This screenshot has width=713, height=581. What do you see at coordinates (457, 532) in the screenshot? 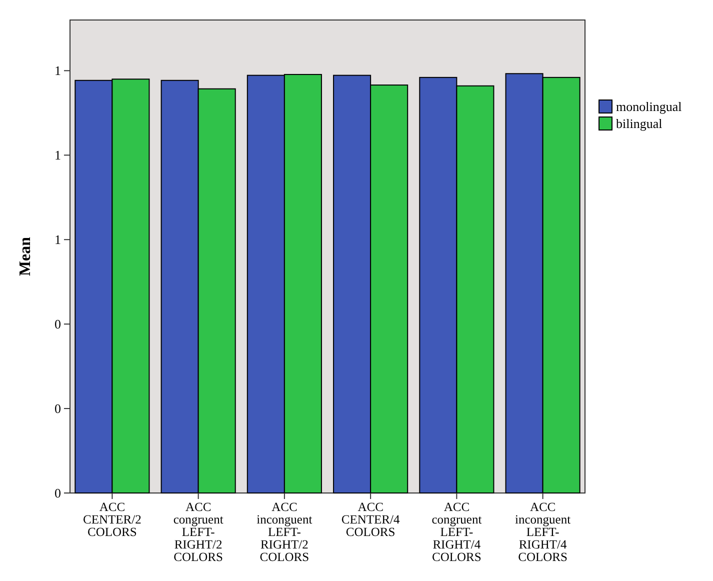
I see `x-tick-label: ACC congruent LEFT- RIGHT/4 COLORS` at bounding box center [457, 532].